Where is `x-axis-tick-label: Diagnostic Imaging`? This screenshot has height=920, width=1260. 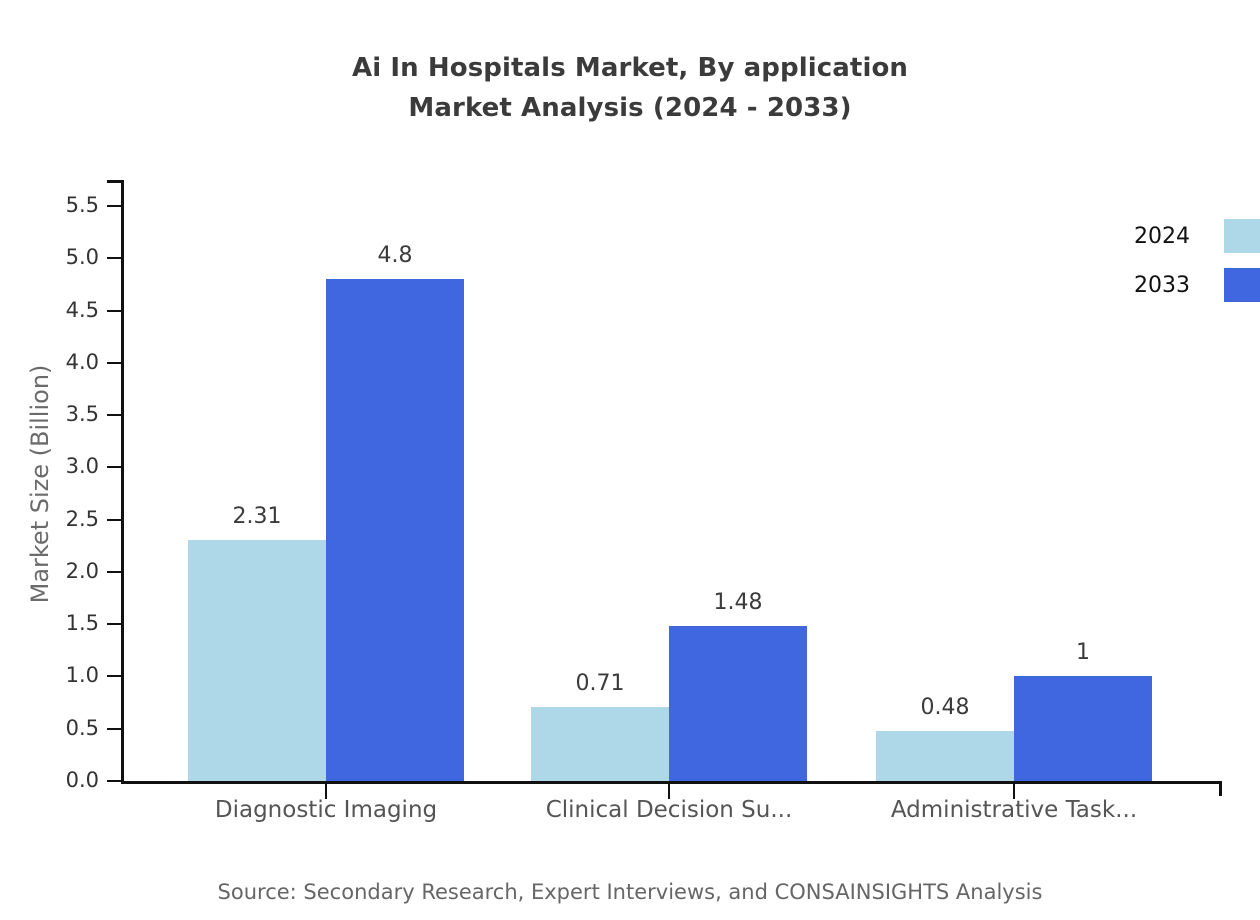 x-axis-tick-label: Diagnostic Imaging is located at coordinates (326, 810).